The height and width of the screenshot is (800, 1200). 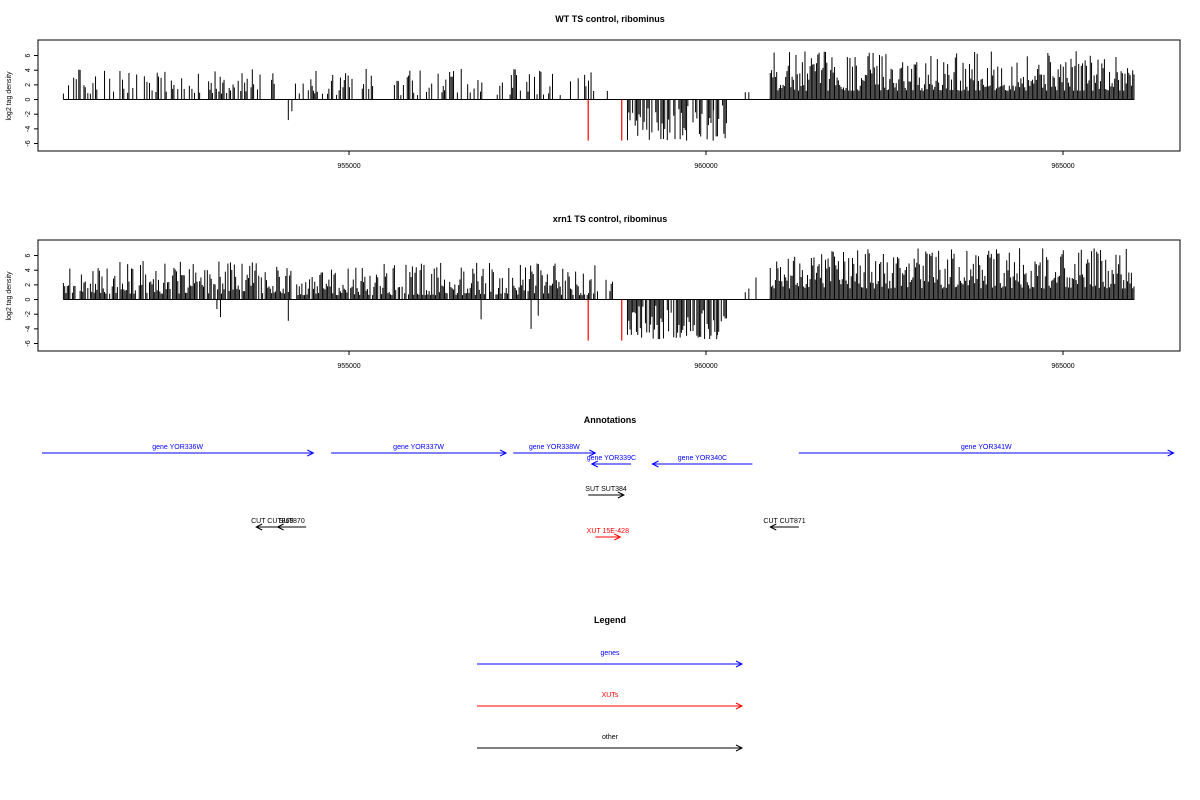 I want to click on feature-label: SUT870, so click(x=292, y=521).